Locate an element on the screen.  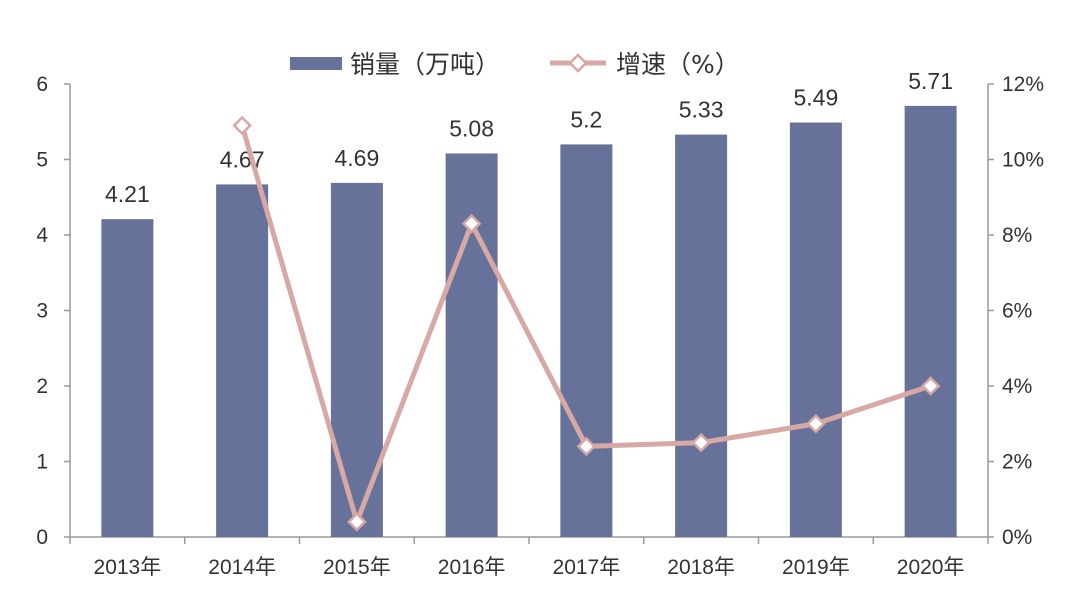
bar-data-label: 5.2 is located at coordinates (586, 119).